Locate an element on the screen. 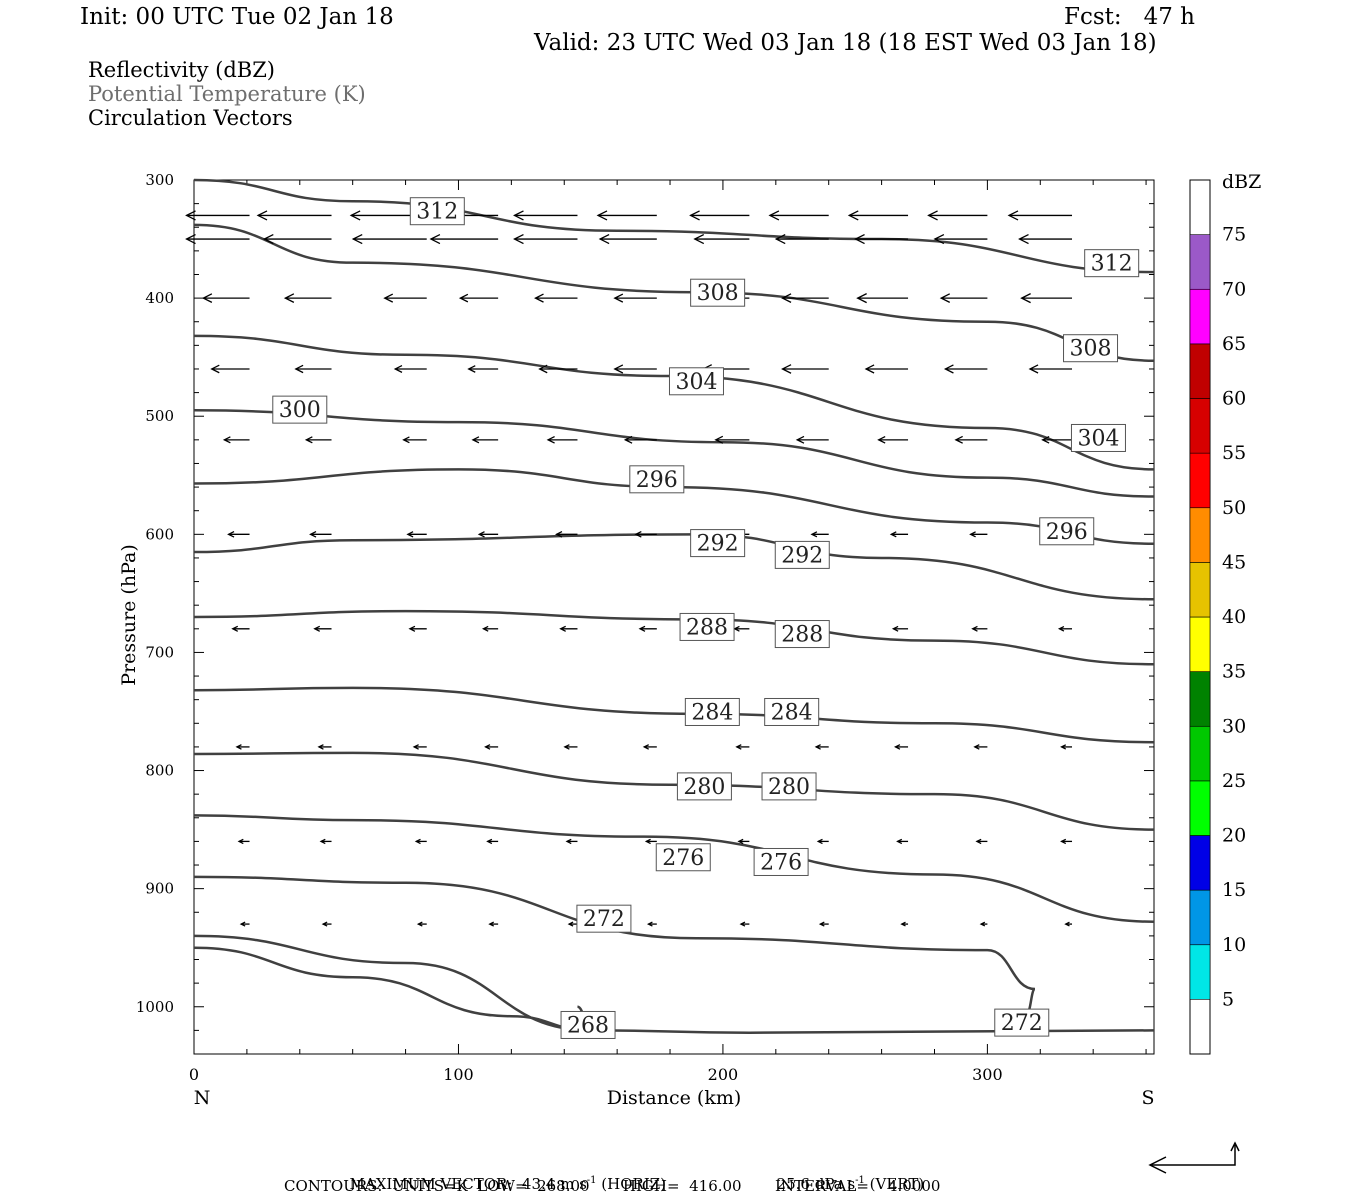  contour-label: 268 is located at coordinates (588, 1025).